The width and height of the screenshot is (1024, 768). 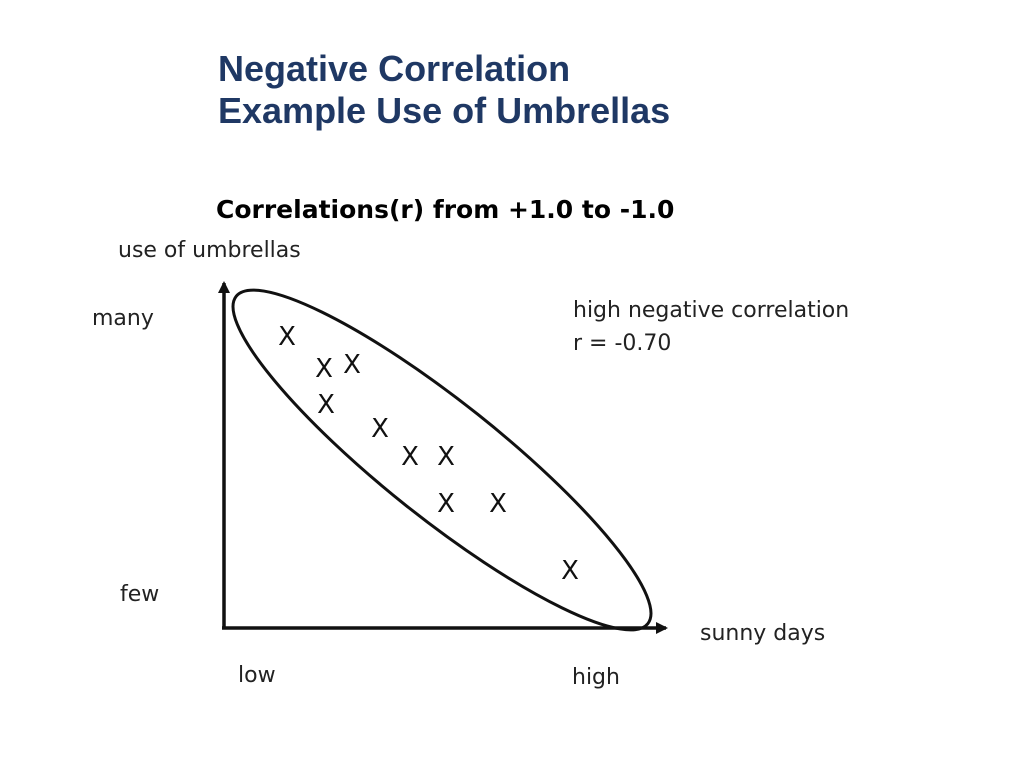 What do you see at coordinates (596, 677) in the screenshot?
I see `x-high-label: high` at bounding box center [596, 677].